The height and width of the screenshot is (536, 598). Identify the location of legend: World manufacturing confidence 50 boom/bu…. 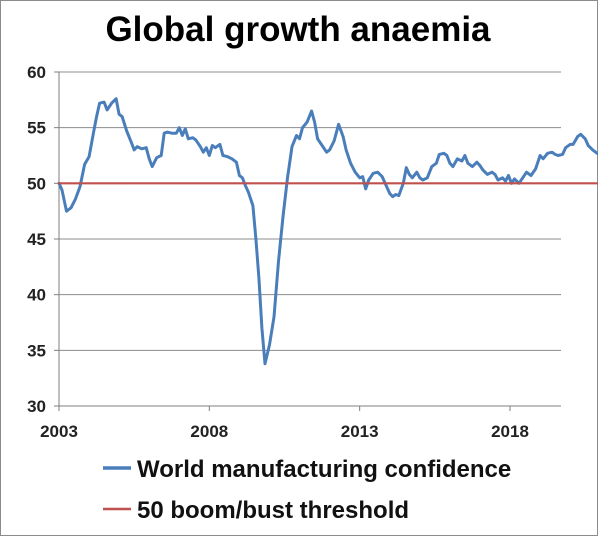
(307, 490).